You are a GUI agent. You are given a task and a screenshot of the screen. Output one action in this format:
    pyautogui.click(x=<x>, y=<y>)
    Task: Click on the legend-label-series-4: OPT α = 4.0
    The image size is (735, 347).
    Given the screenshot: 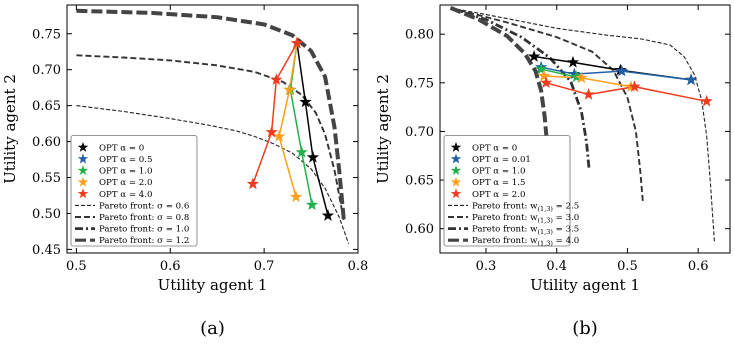 What is the action you would take?
    pyautogui.click(x=125, y=195)
    